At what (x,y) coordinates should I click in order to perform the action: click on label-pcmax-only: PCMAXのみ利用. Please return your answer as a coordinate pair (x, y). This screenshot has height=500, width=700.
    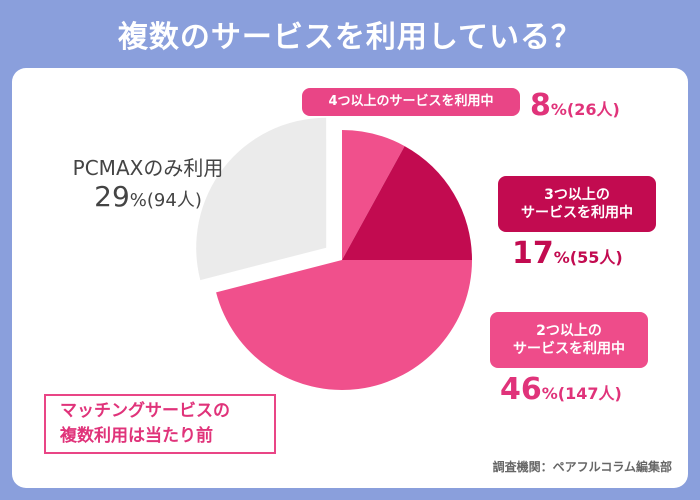
    Looking at the image, I should click on (148, 168).